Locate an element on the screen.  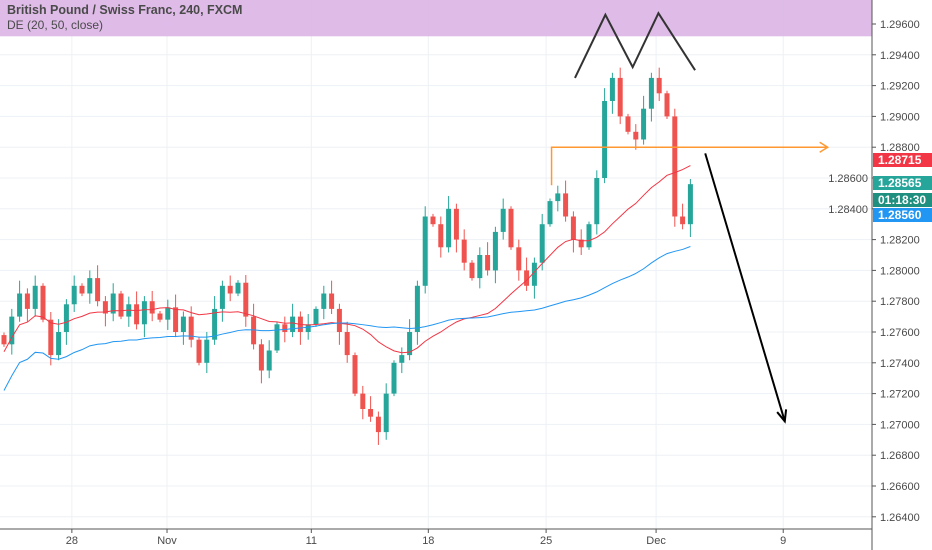
y-tick-label: 1.29400 is located at coordinates (900, 56).